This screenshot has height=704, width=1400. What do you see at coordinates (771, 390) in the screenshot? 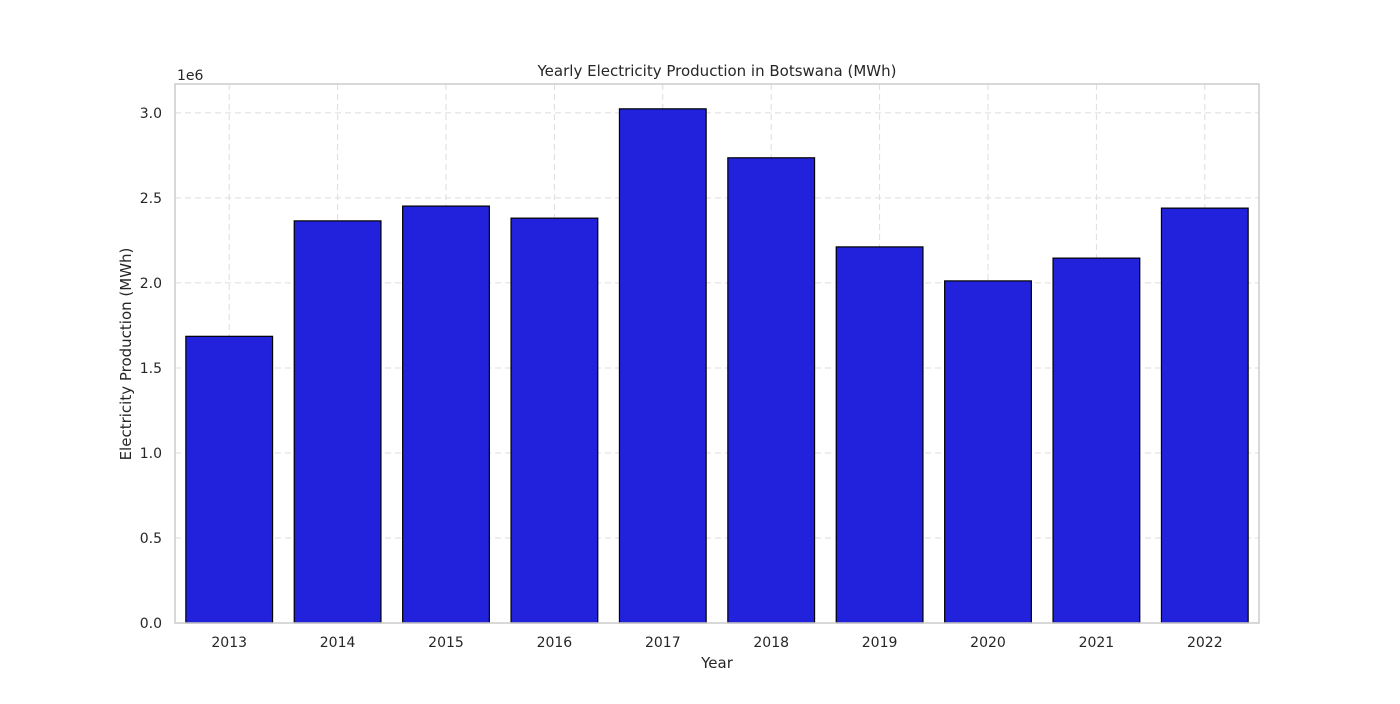
I see `bar-2018` at bounding box center [771, 390].